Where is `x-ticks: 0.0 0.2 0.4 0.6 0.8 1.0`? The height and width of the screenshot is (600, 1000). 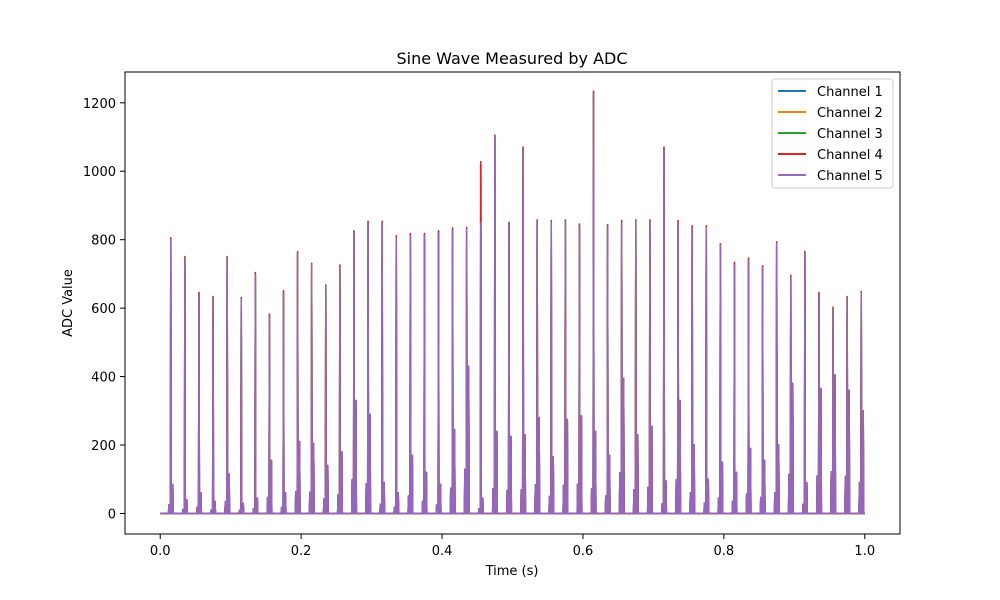
x-ticks: 0.0 0.2 0.4 0.6 0.8 1.0 is located at coordinates (512, 546).